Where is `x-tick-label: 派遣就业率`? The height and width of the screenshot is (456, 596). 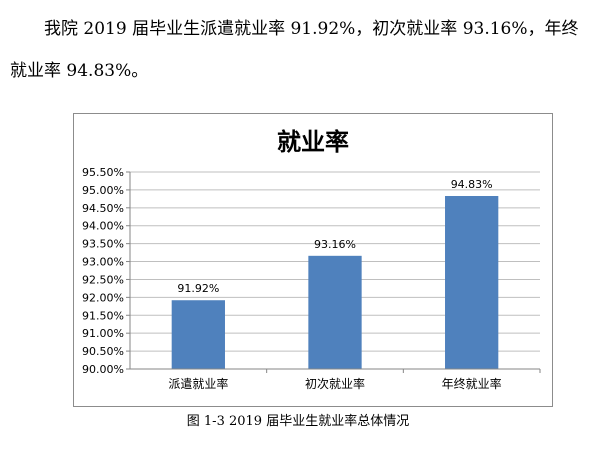 x-tick-label: 派遣就业率 is located at coordinates (198, 383).